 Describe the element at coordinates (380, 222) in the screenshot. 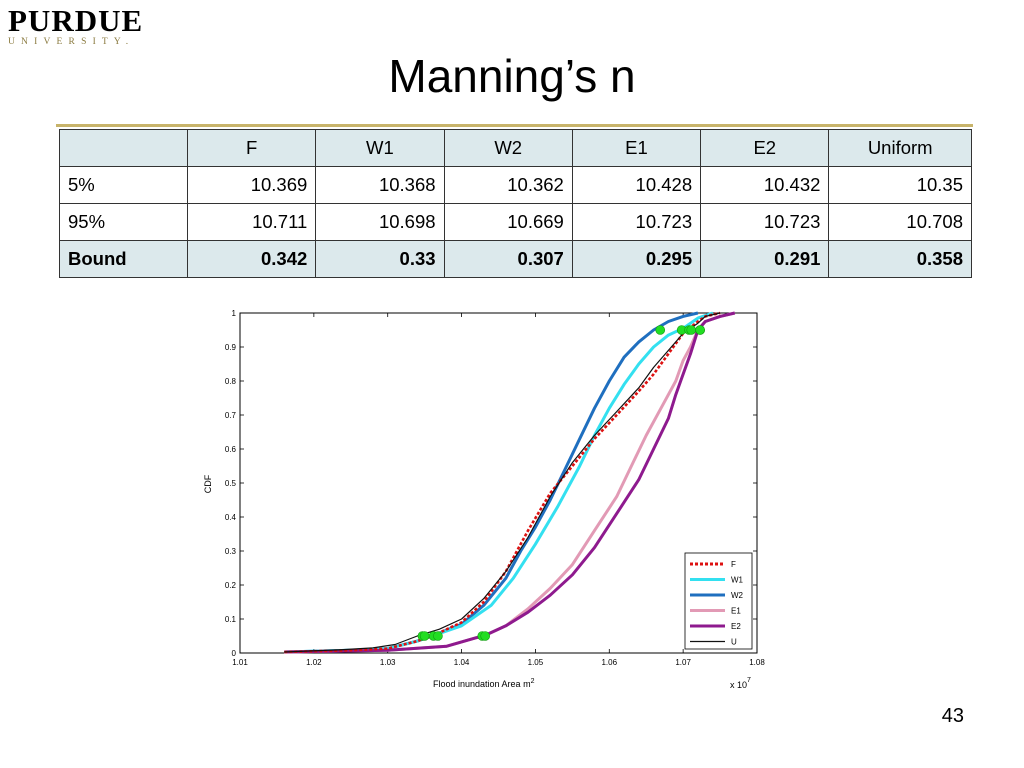

I see `table-cell: 10.698` at that location.